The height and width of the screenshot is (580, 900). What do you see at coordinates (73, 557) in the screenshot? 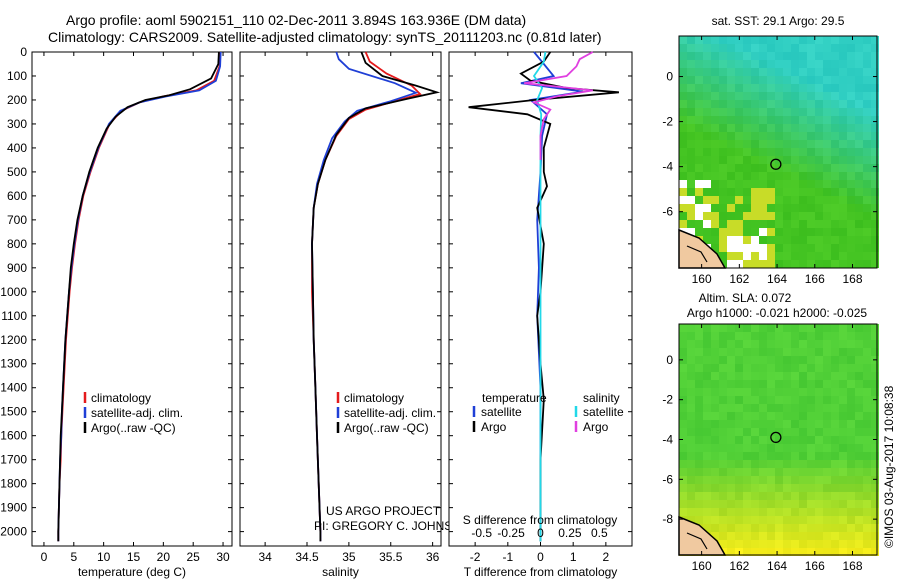
I see `x-tick-label: 5` at bounding box center [73, 557].